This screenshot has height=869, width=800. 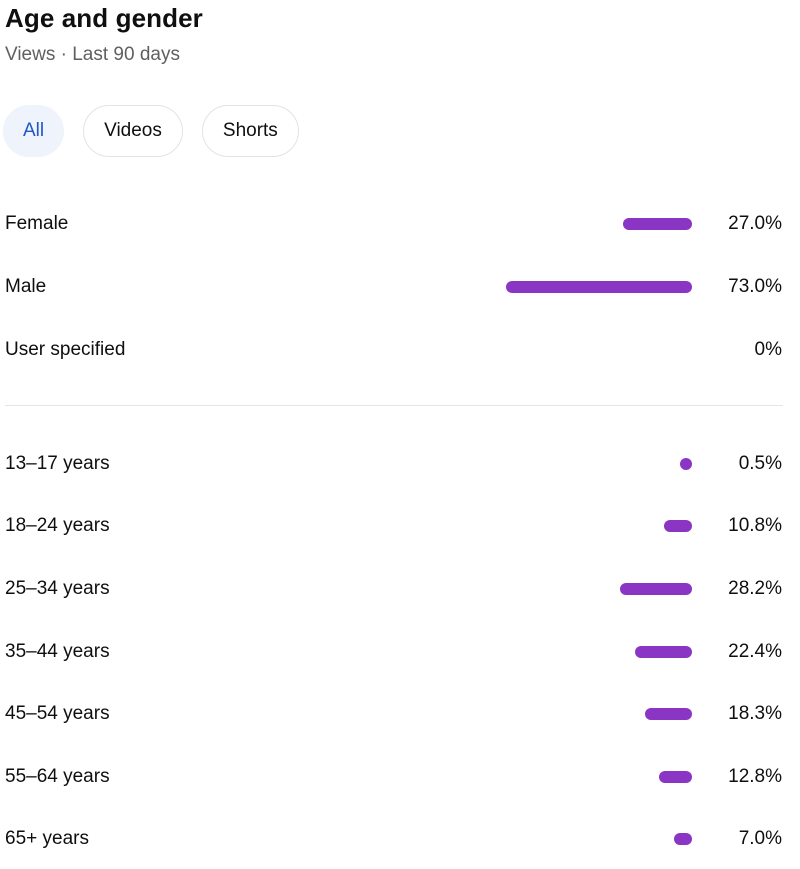 What do you see at coordinates (400, 714) in the screenshot?
I see `age-row: 45–54 years 18.3%` at bounding box center [400, 714].